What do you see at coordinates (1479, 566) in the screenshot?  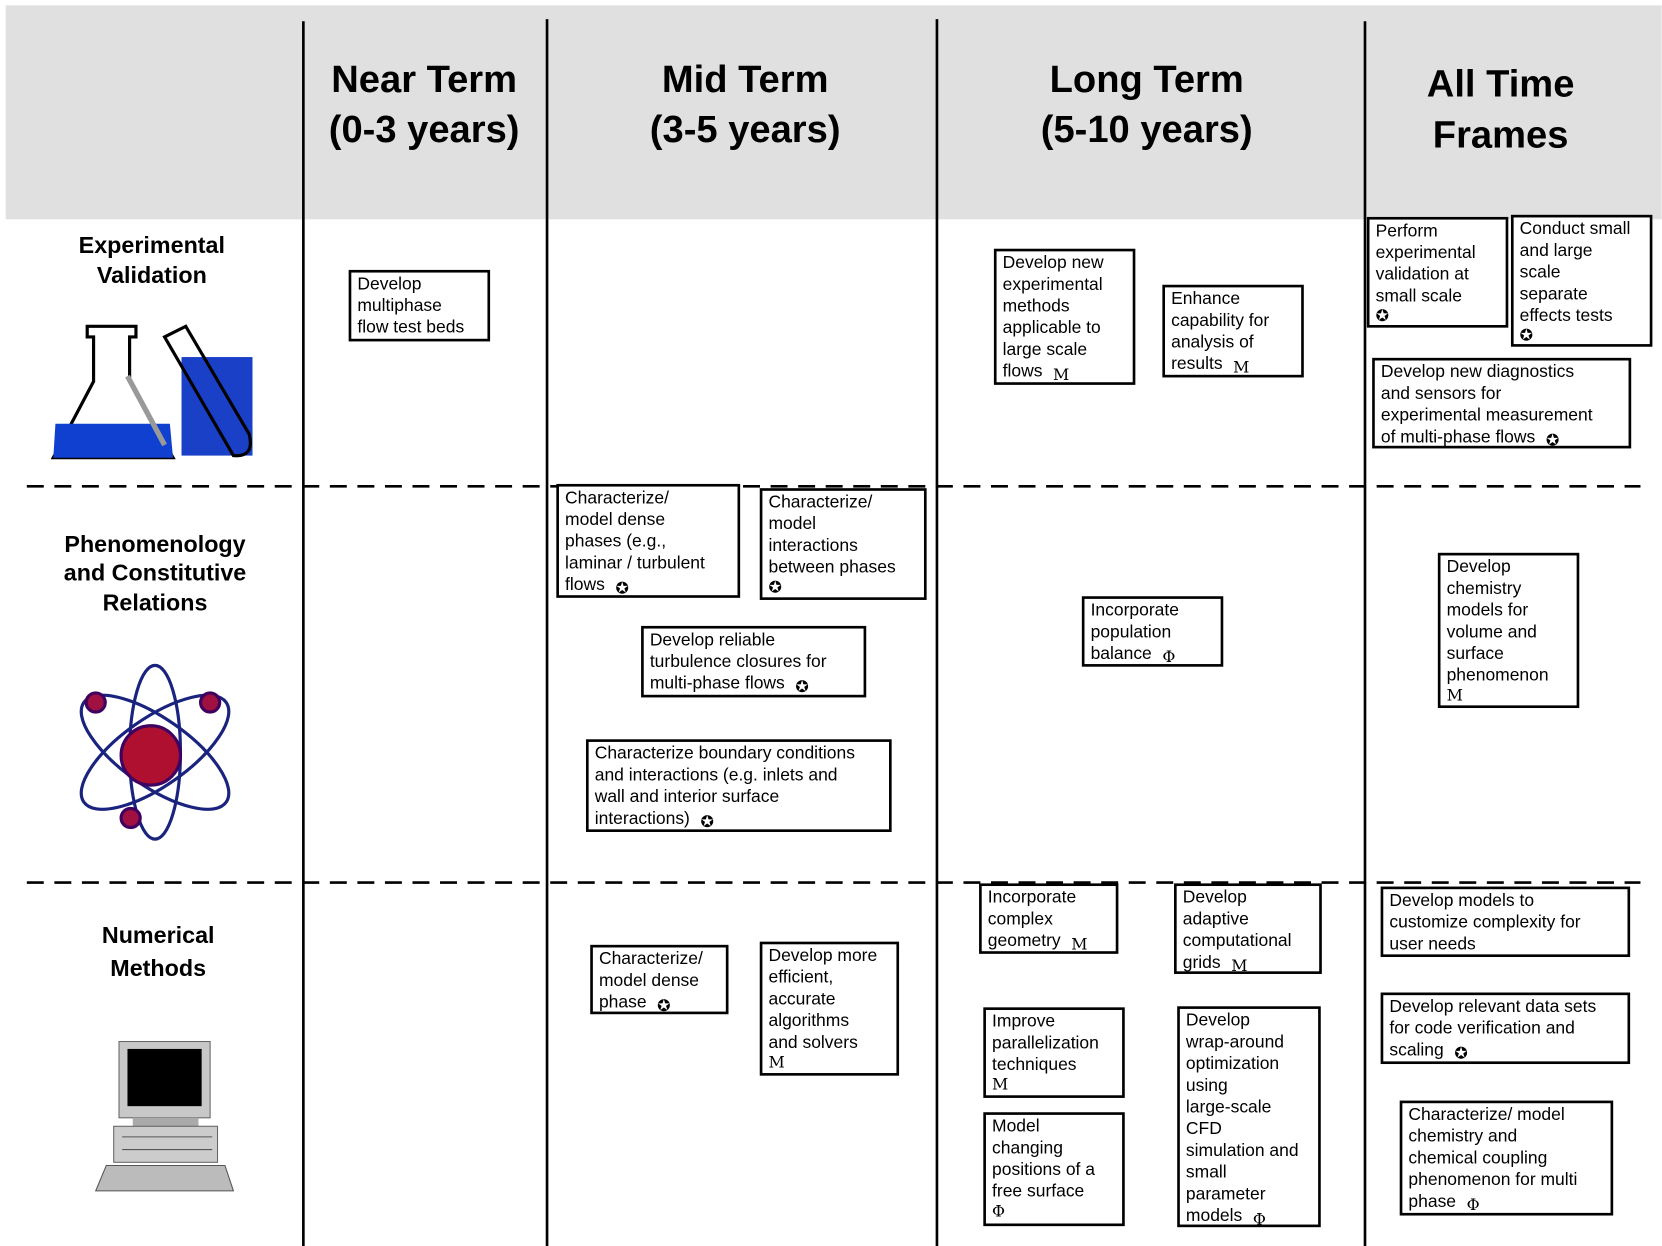 I see `box-text: Develop` at bounding box center [1479, 566].